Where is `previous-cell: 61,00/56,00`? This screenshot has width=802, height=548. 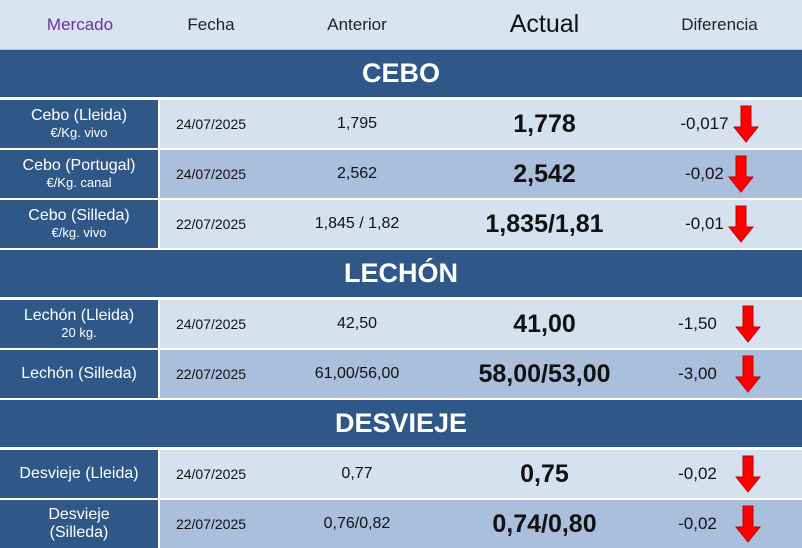
previous-cell: 61,00/56,00 is located at coordinates (357, 373).